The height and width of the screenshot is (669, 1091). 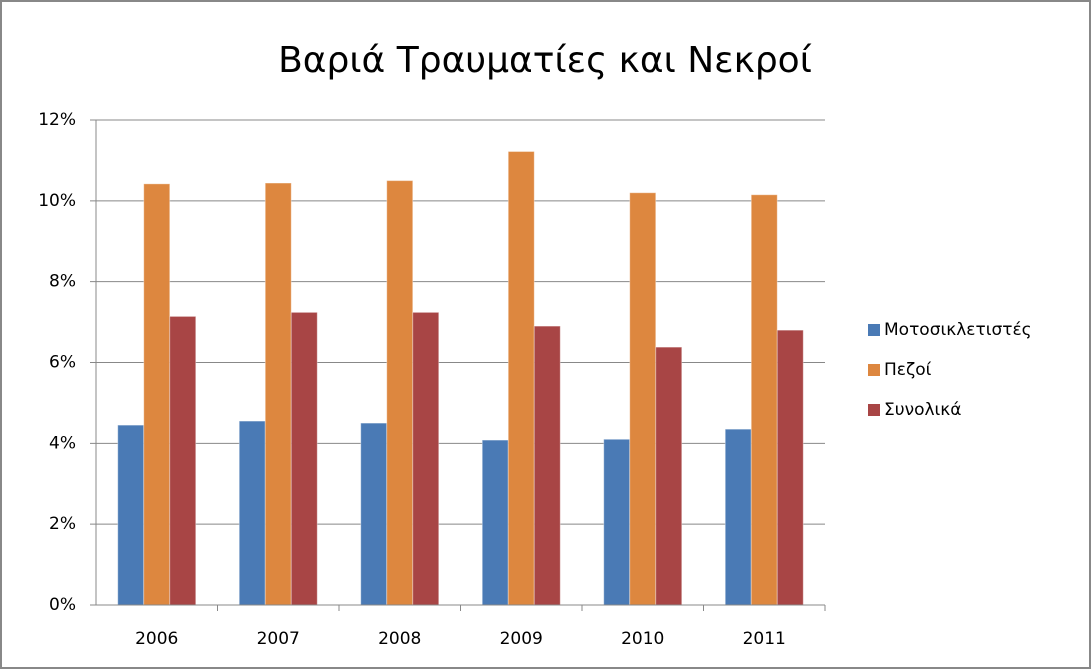 I want to click on chart-title: Βαριά Τραυματίες και Νεκροί, so click(x=545, y=60).